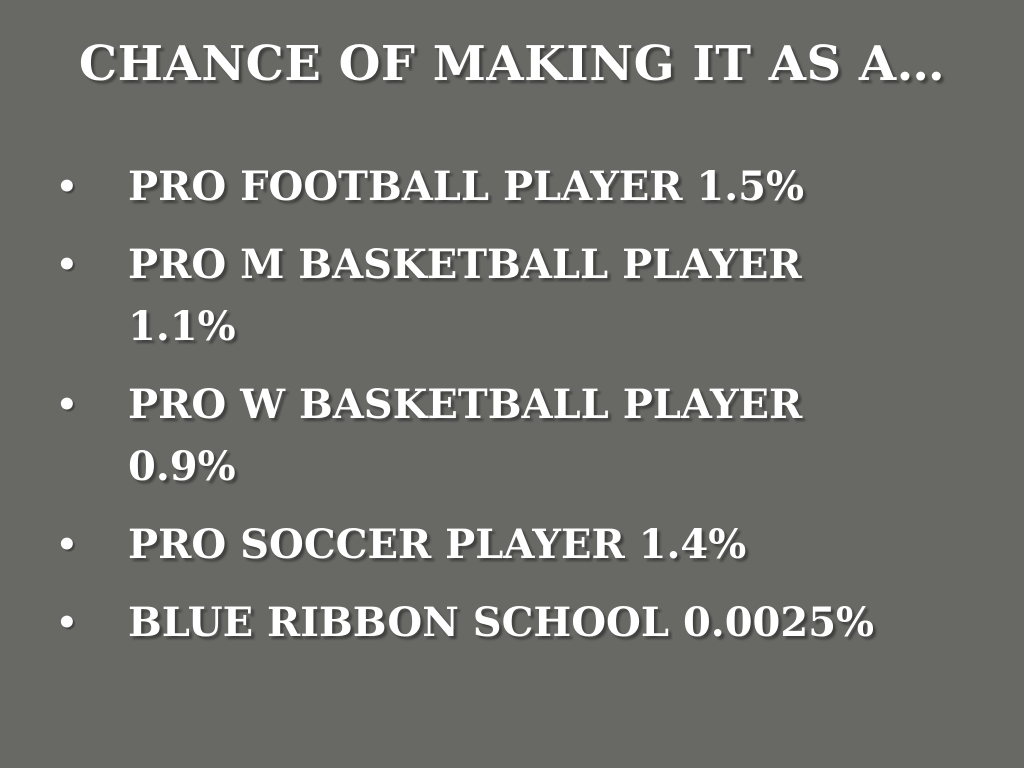 The width and height of the screenshot is (1024, 768). What do you see at coordinates (501, 622) in the screenshot?
I see `bullet-line: BLUE RIBBON SCHOOL 0.0025%` at bounding box center [501, 622].